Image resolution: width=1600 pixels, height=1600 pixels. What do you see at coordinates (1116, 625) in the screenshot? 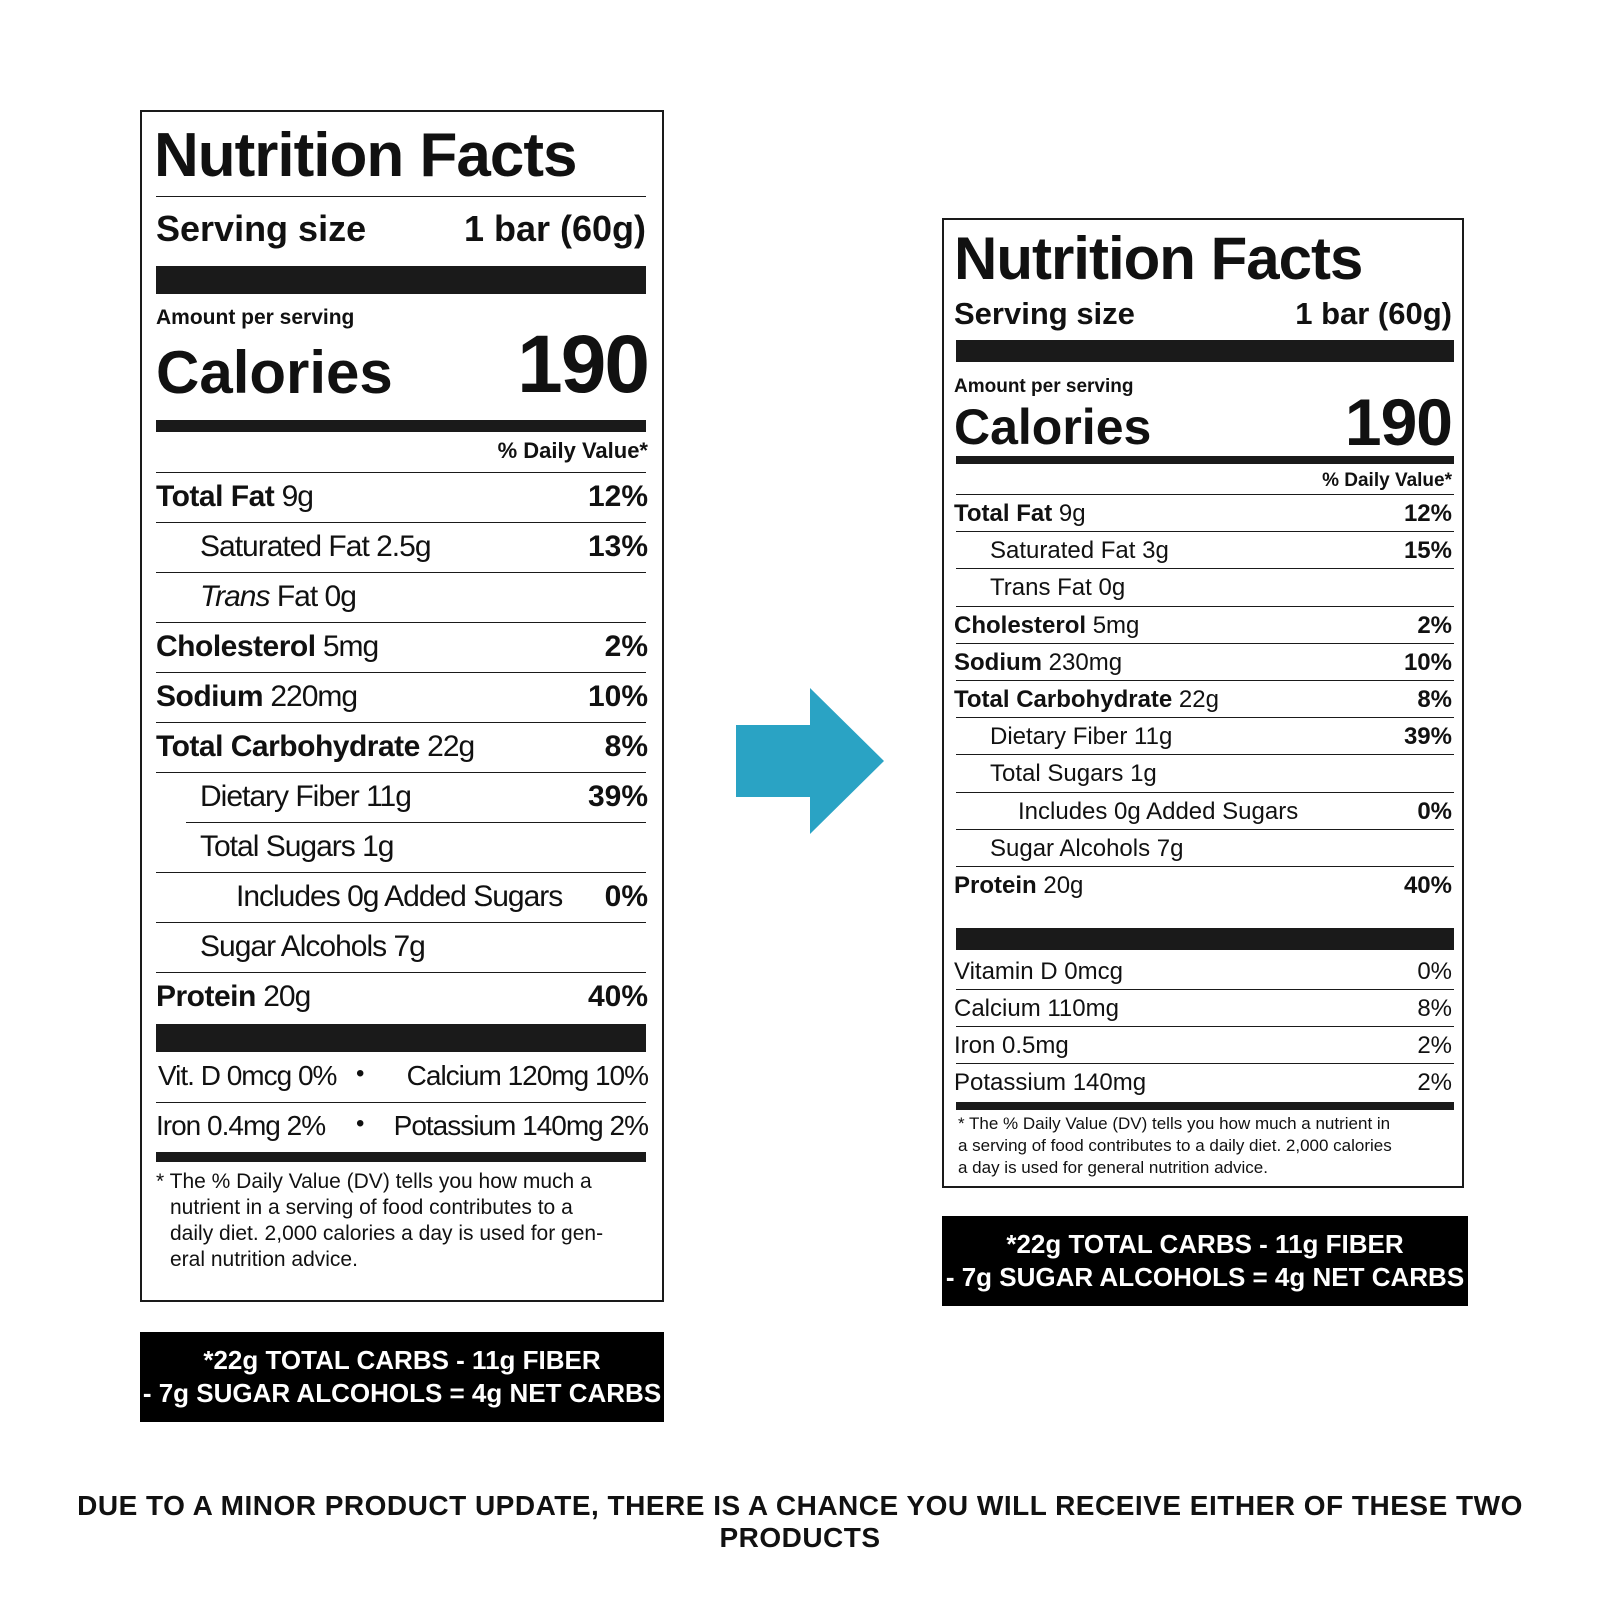
I see `nutrient-amount: 5mg` at bounding box center [1116, 625].